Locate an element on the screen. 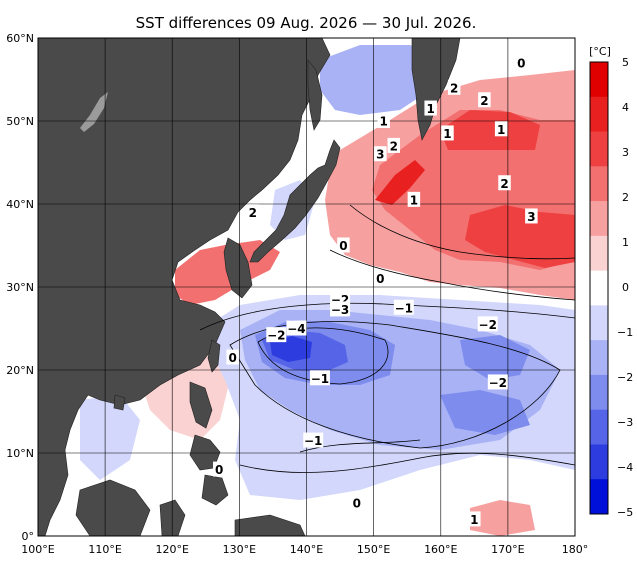  lon-tick-label: 120°E is located at coordinates (171, 549).